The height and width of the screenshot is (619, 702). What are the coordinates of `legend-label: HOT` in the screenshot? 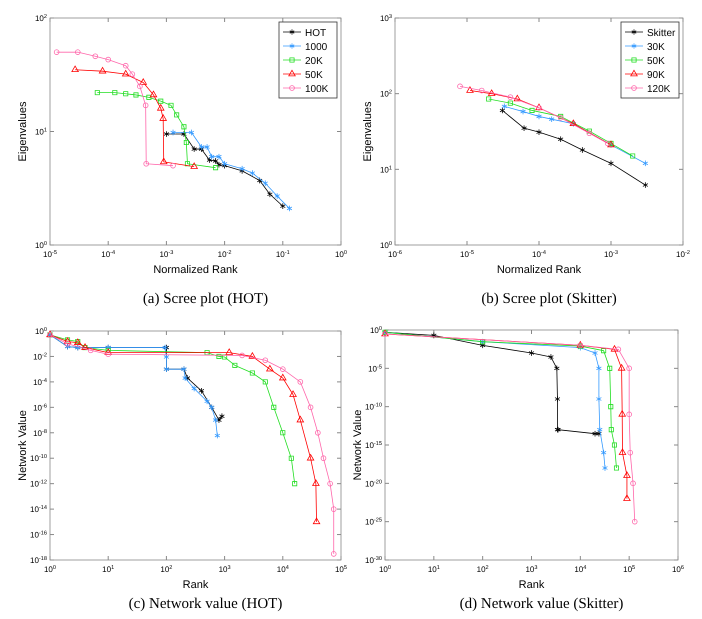 It's located at (315, 33).